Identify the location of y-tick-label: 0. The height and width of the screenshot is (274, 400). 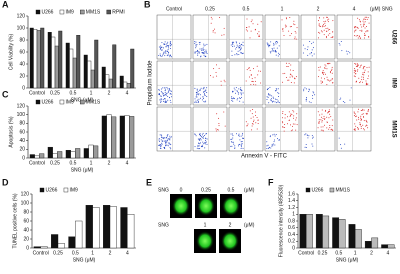
(293, 248).